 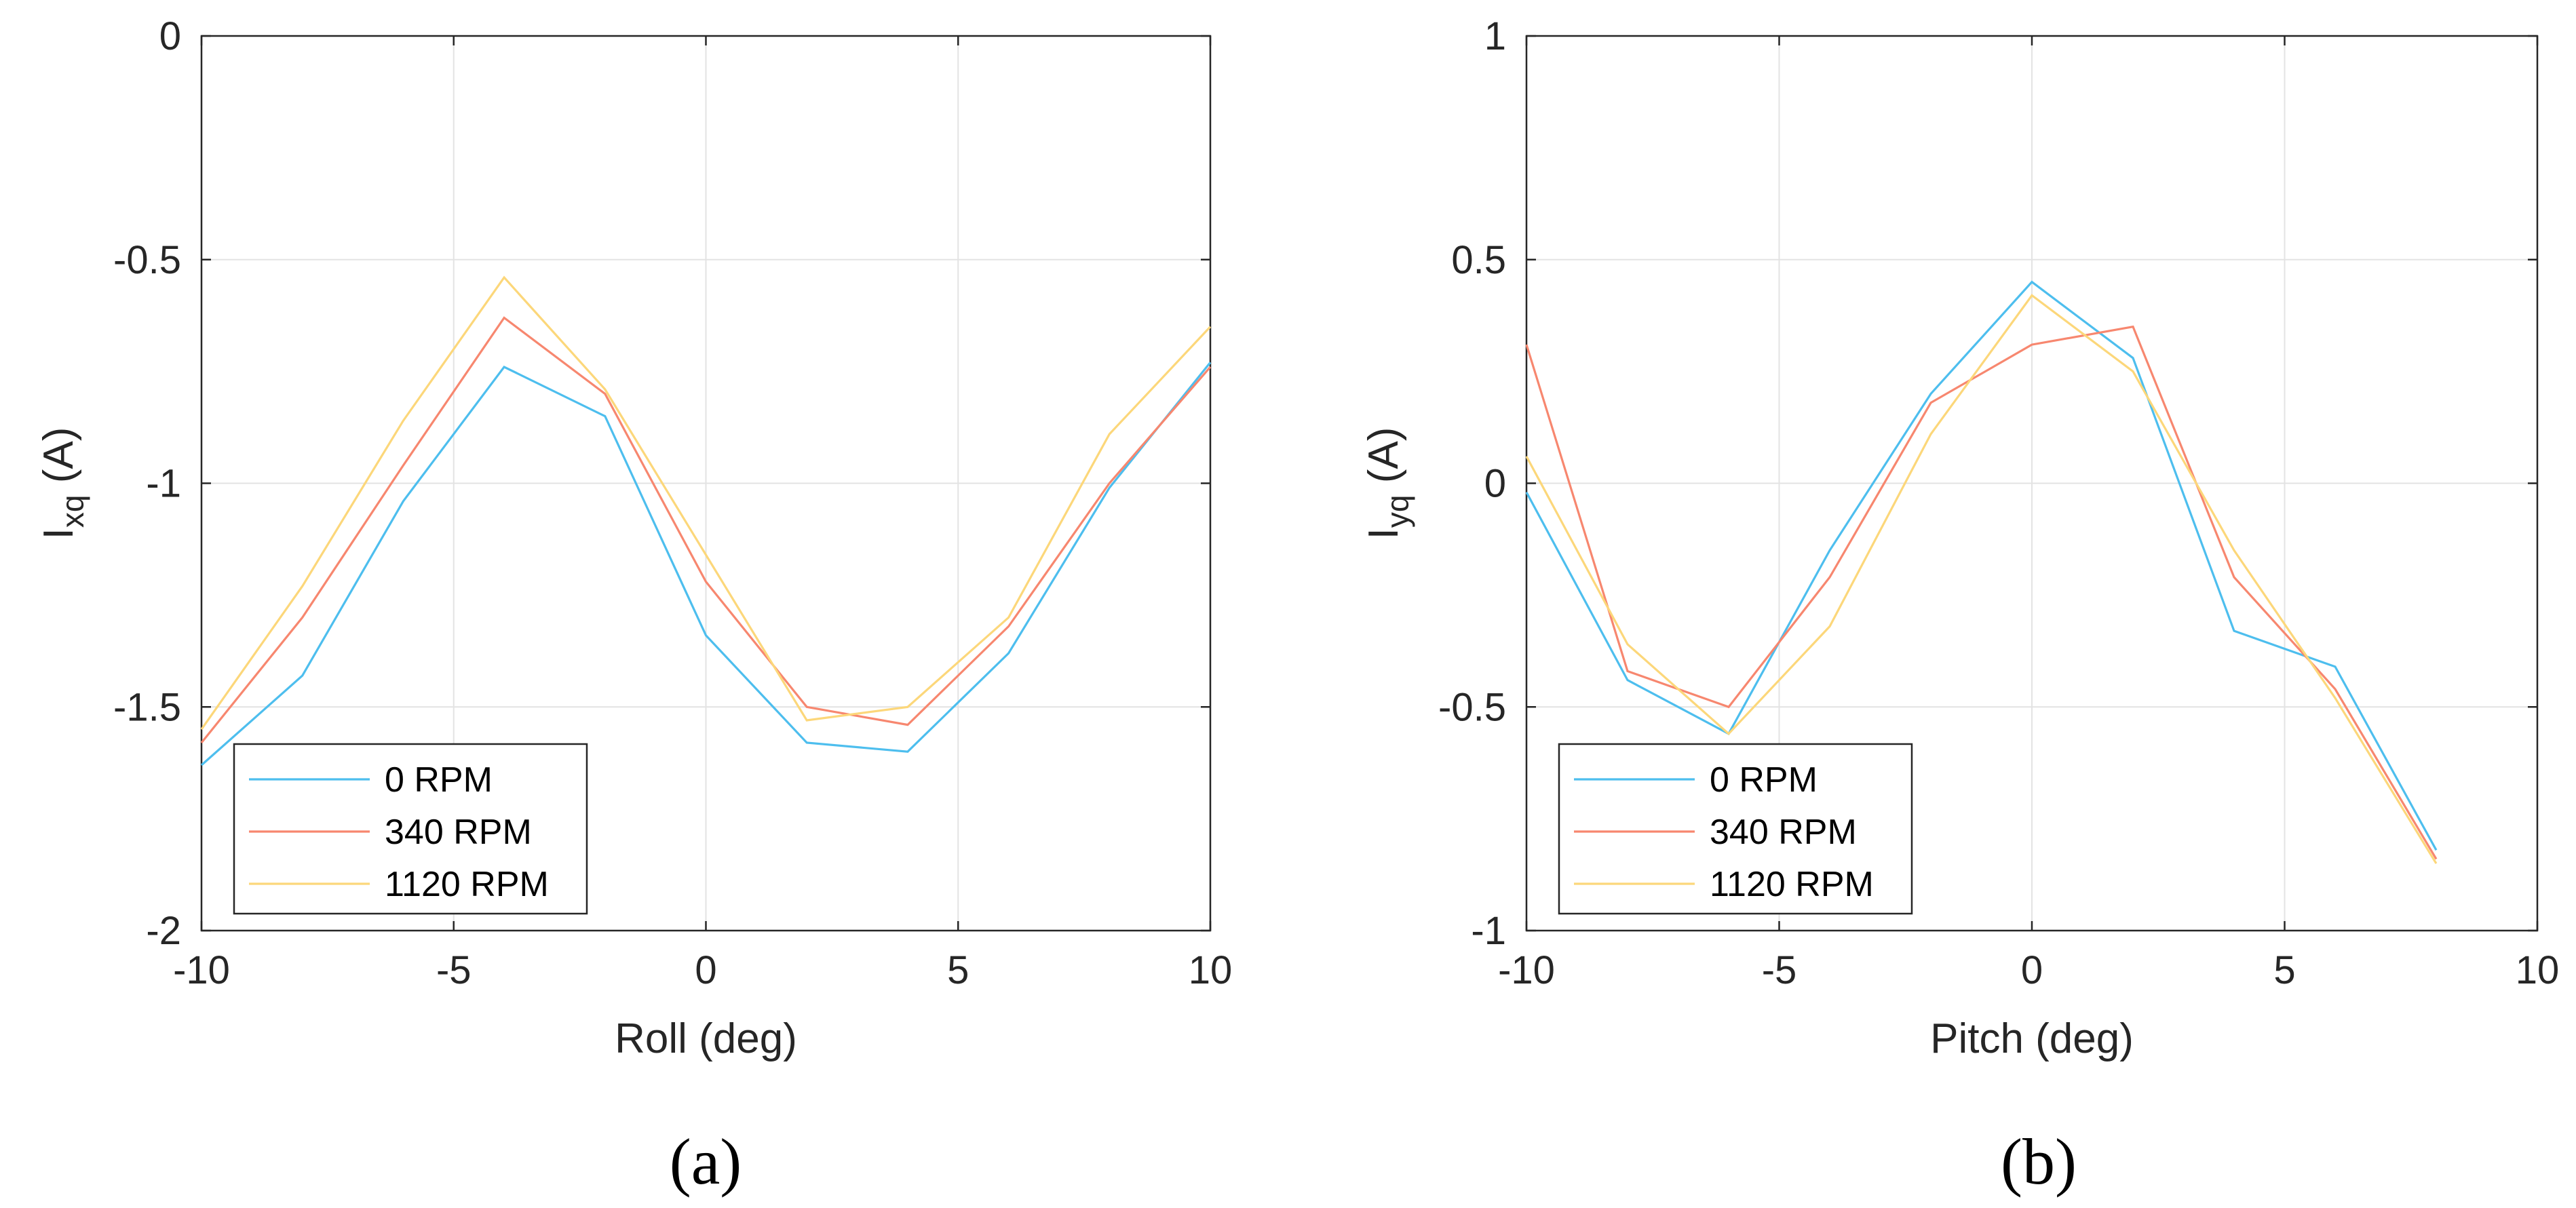 I want to click on x-axis-label: Pitch (deg), so click(x=2032, y=1038).